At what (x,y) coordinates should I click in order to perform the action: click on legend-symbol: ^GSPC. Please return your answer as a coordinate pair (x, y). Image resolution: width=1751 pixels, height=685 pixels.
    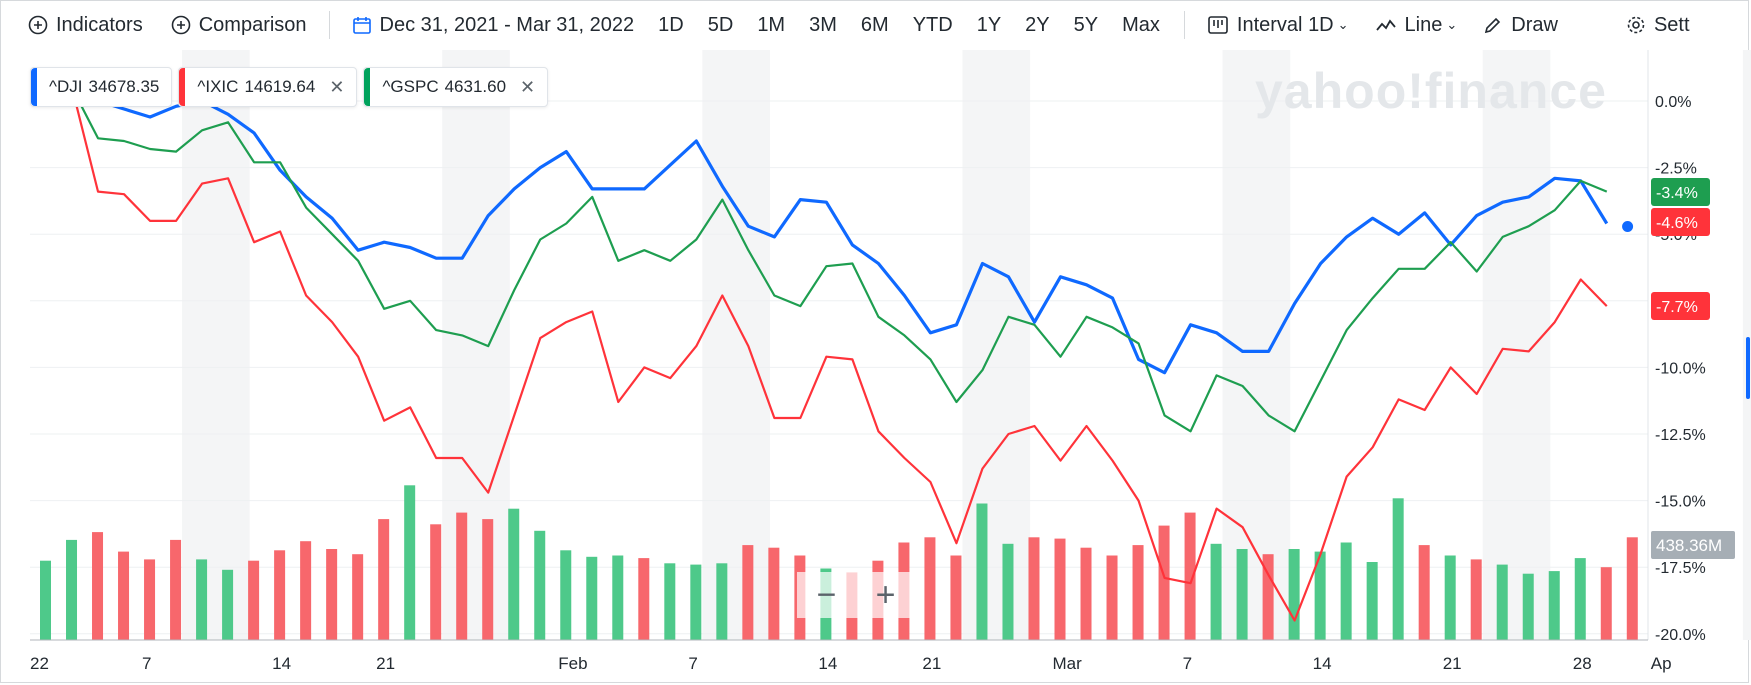
    Looking at the image, I should click on (410, 86).